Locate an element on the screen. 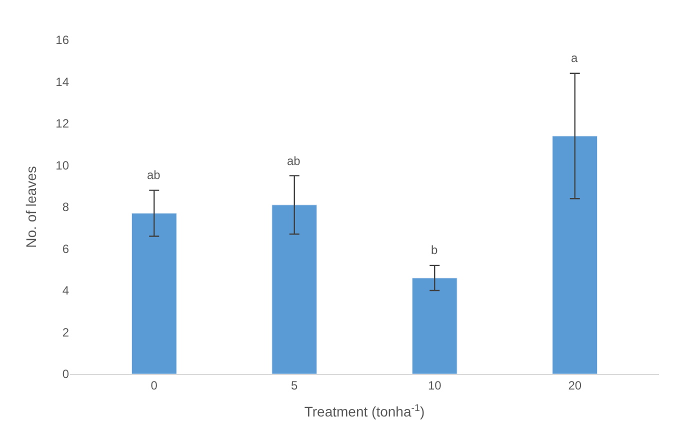  y-tick-label: 16 is located at coordinates (63, 40).